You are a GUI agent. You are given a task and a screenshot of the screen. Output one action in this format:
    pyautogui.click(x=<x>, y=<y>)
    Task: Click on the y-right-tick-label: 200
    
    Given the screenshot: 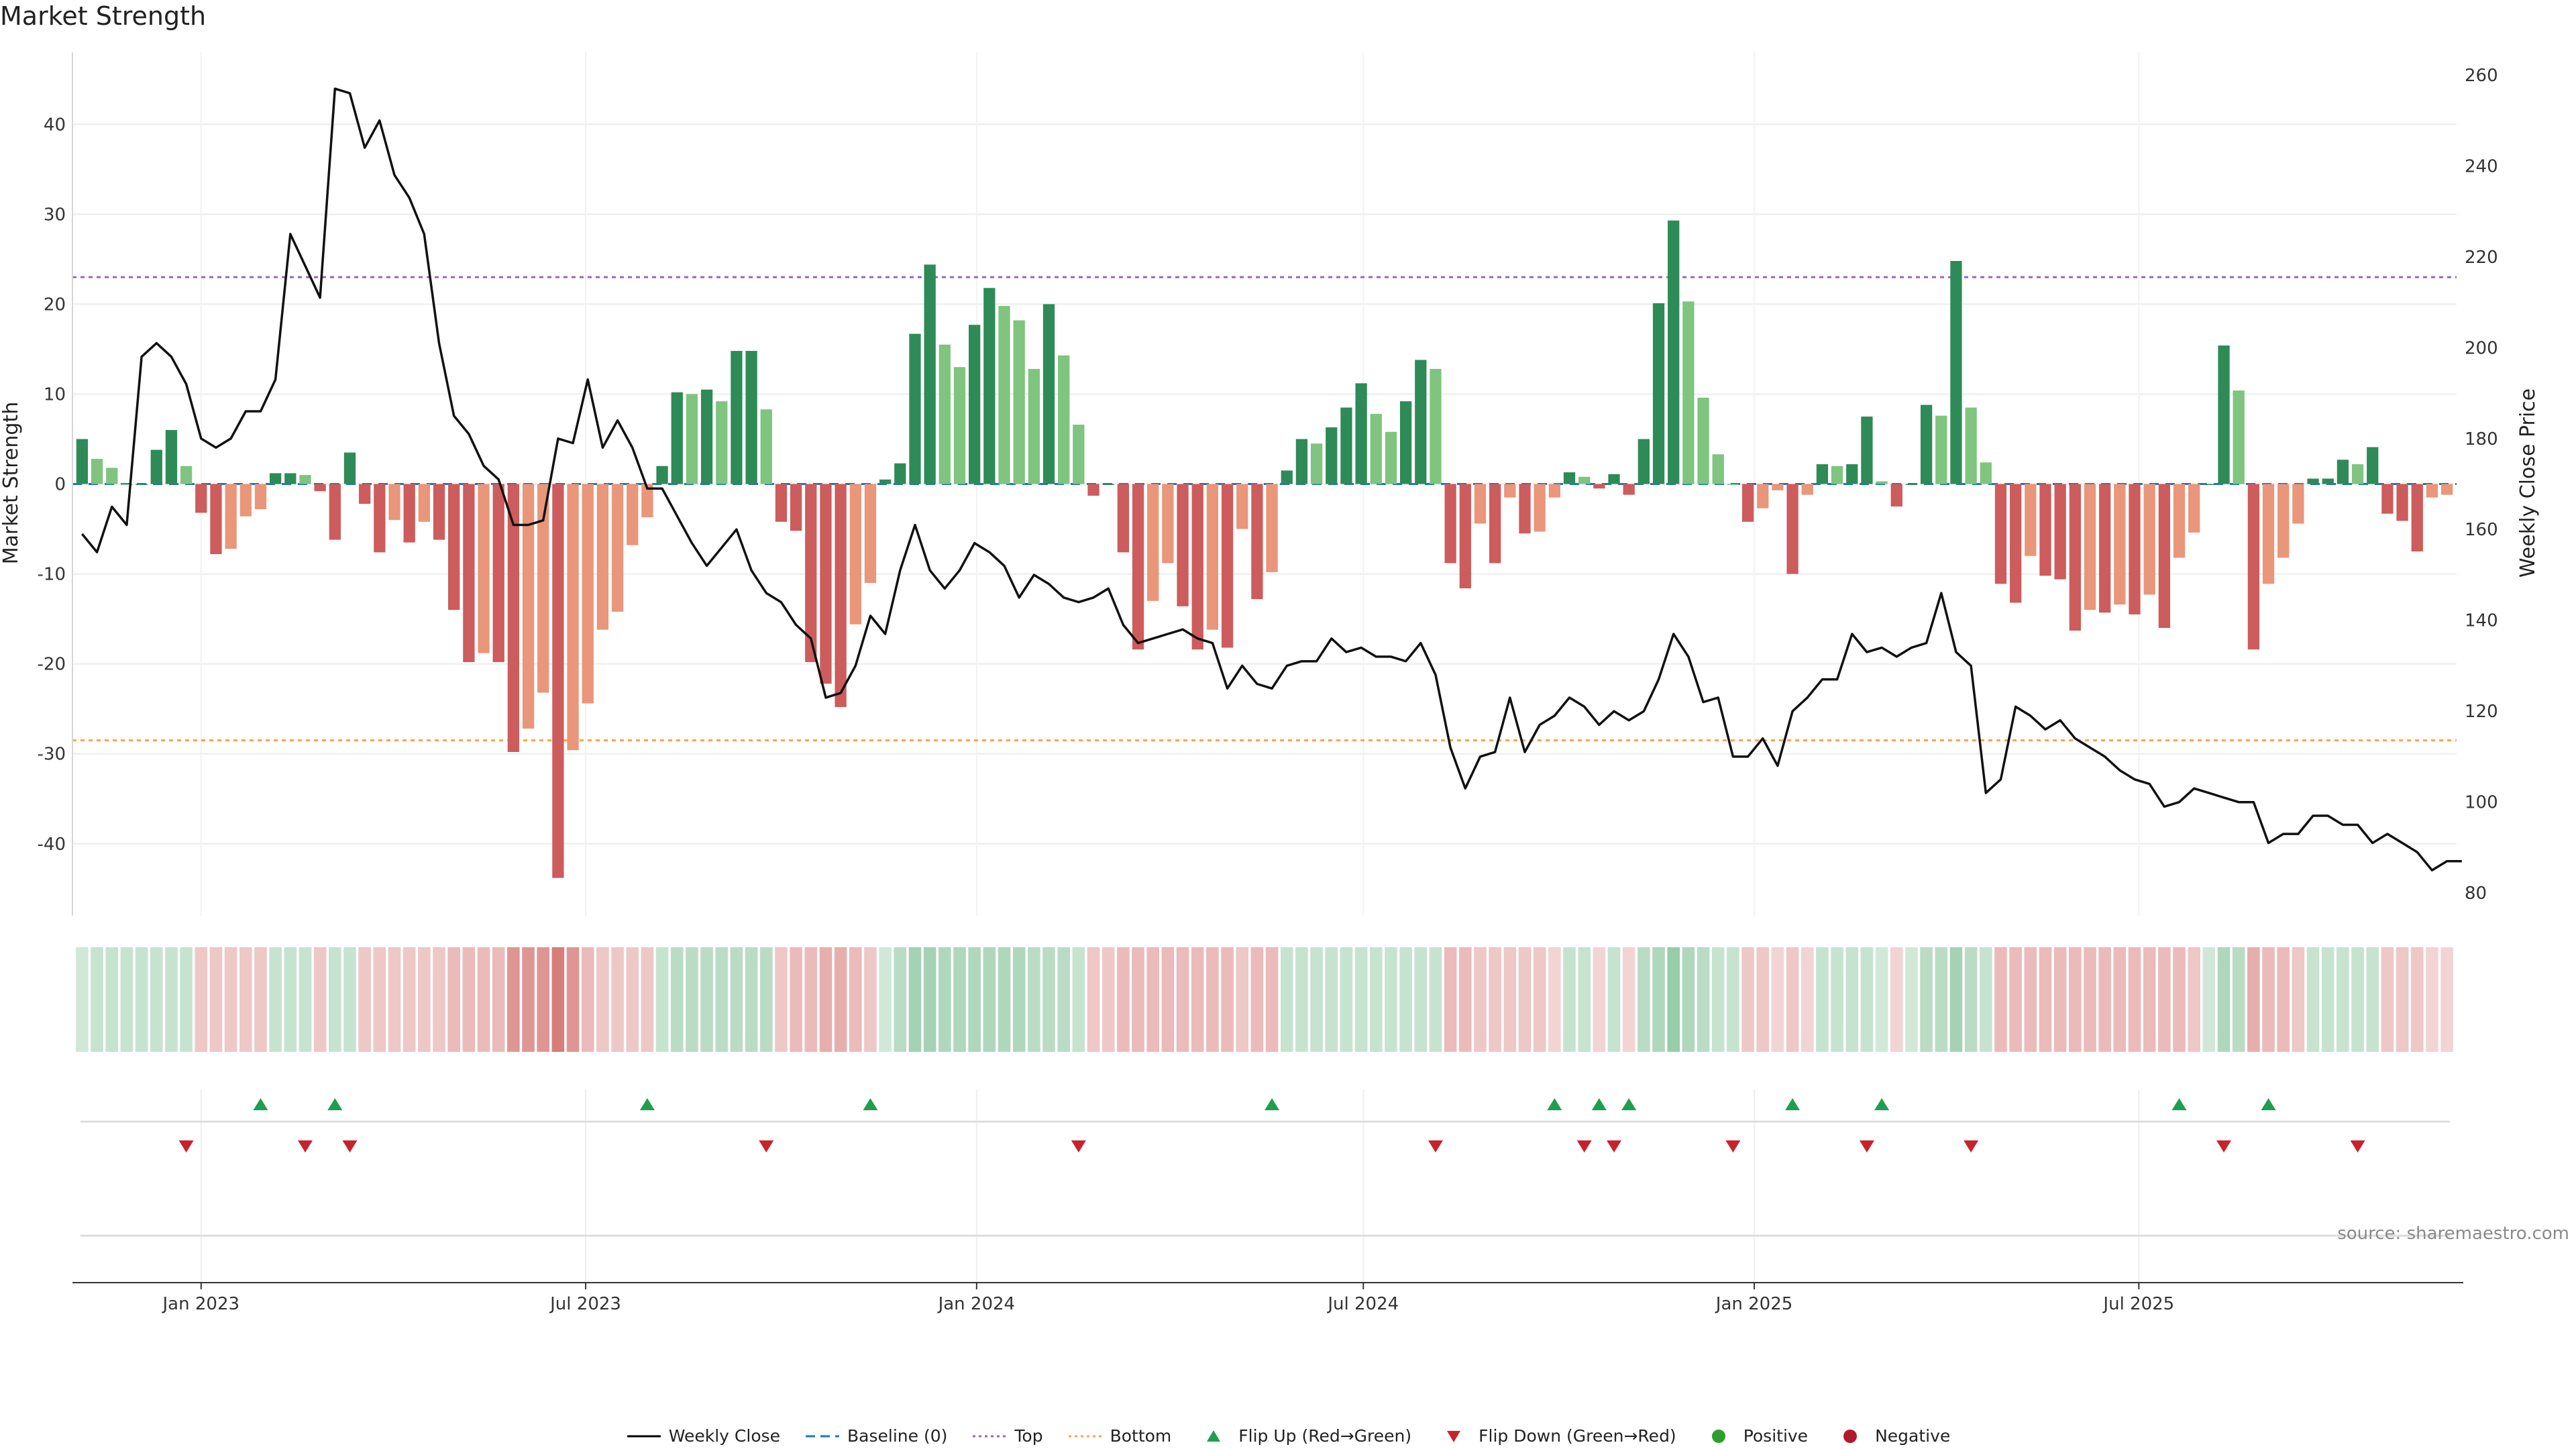 What is the action you would take?
    pyautogui.click(x=2481, y=348)
    